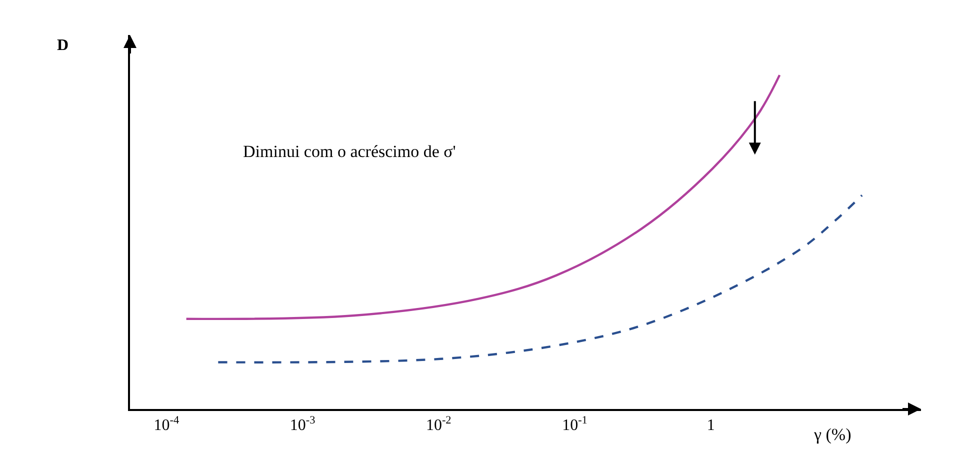 The width and height of the screenshot is (961, 464). I want to click on x-axis-title: γ (%), so click(832, 434).